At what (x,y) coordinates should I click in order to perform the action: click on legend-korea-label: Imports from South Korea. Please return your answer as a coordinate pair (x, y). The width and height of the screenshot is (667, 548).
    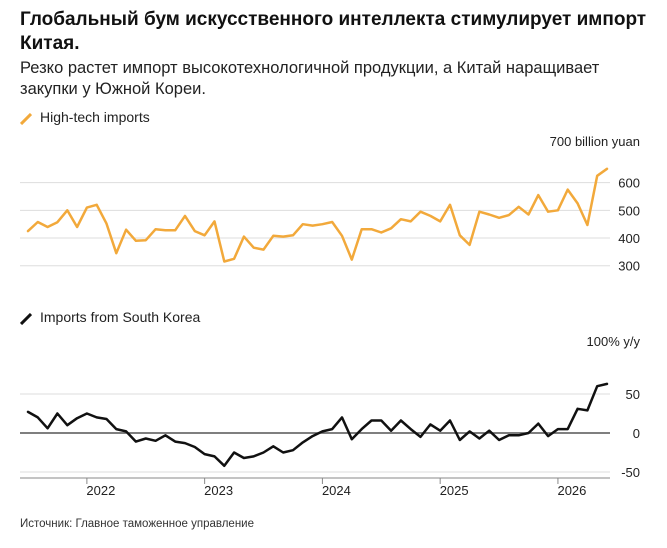
    Looking at the image, I should click on (120, 317).